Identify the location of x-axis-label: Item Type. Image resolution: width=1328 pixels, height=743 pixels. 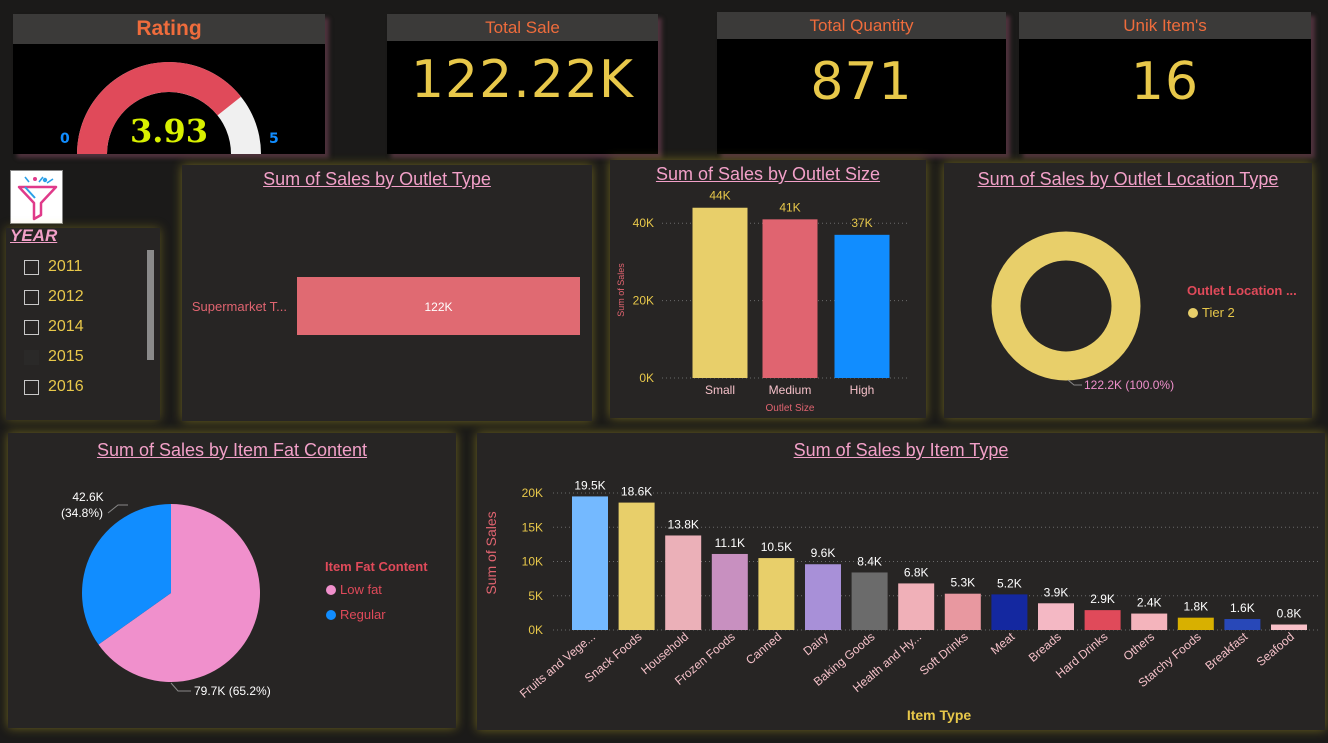
(939, 715).